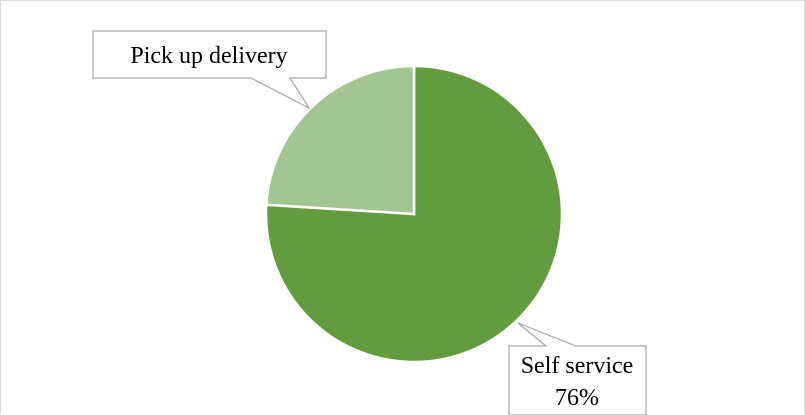 Image resolution: width=805 pixels, height=415 pixels. I want to click on data-label-pick-up-delivery: Pick up delivery, so click(208, 56).